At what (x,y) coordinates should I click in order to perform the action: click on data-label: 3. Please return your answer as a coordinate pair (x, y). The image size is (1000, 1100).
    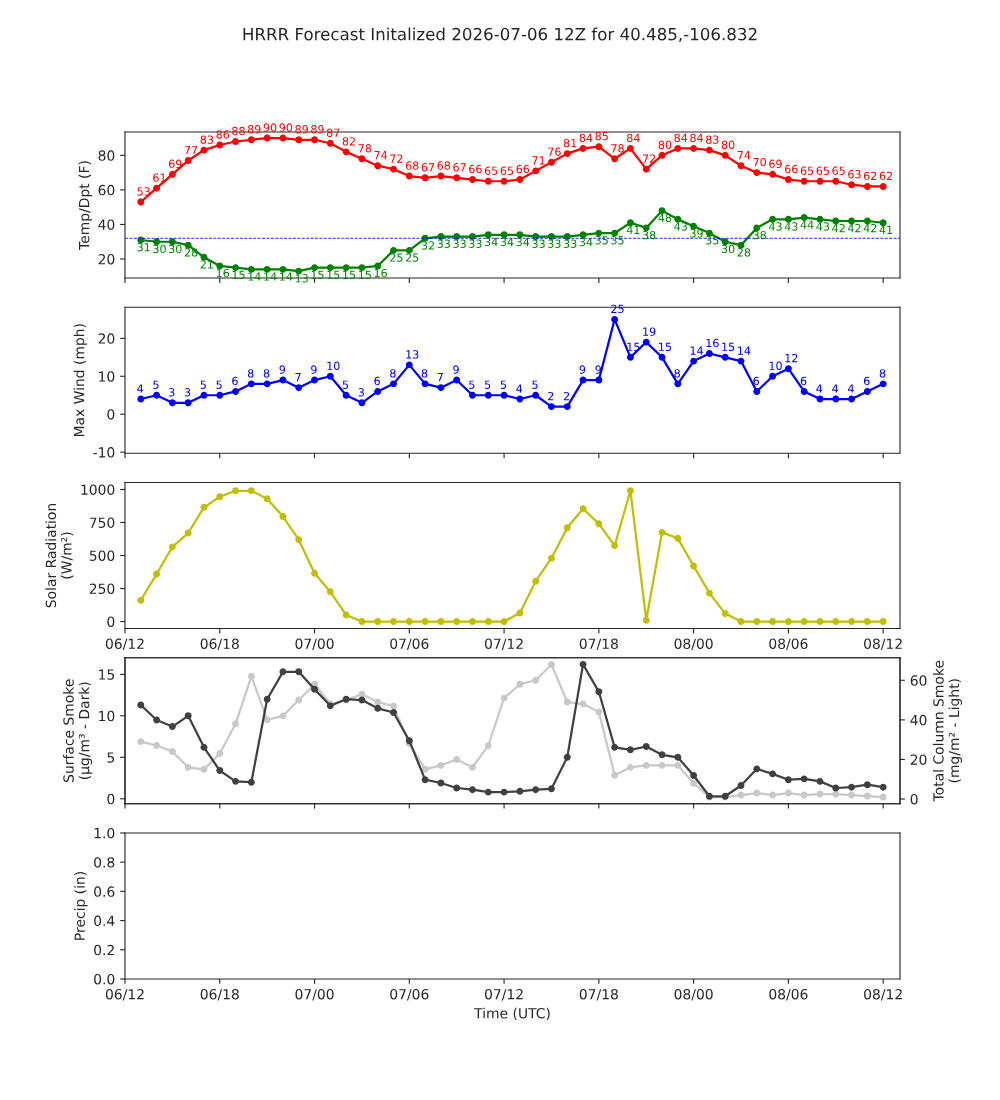
    Looking at the image, I should click on (187, 392).